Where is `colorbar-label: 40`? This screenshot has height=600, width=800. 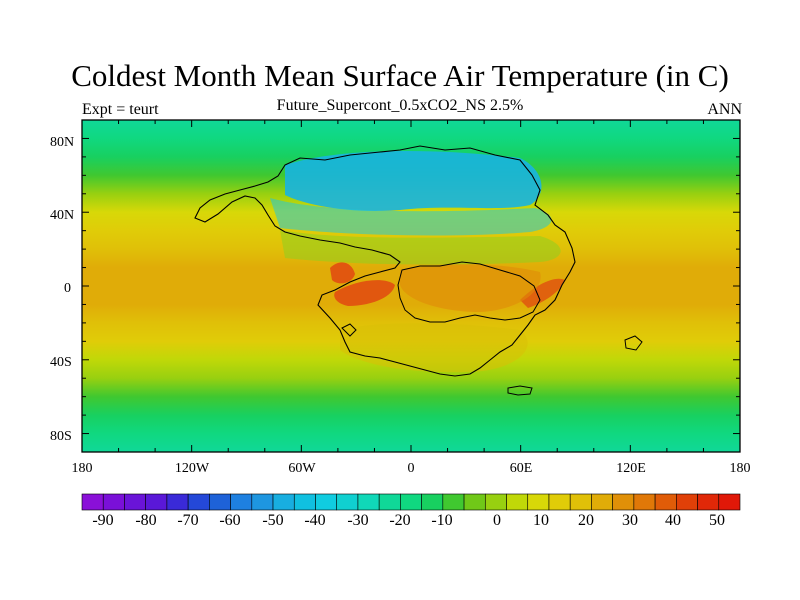
colorbar-label: 40 is located at coordinates (673, 520).